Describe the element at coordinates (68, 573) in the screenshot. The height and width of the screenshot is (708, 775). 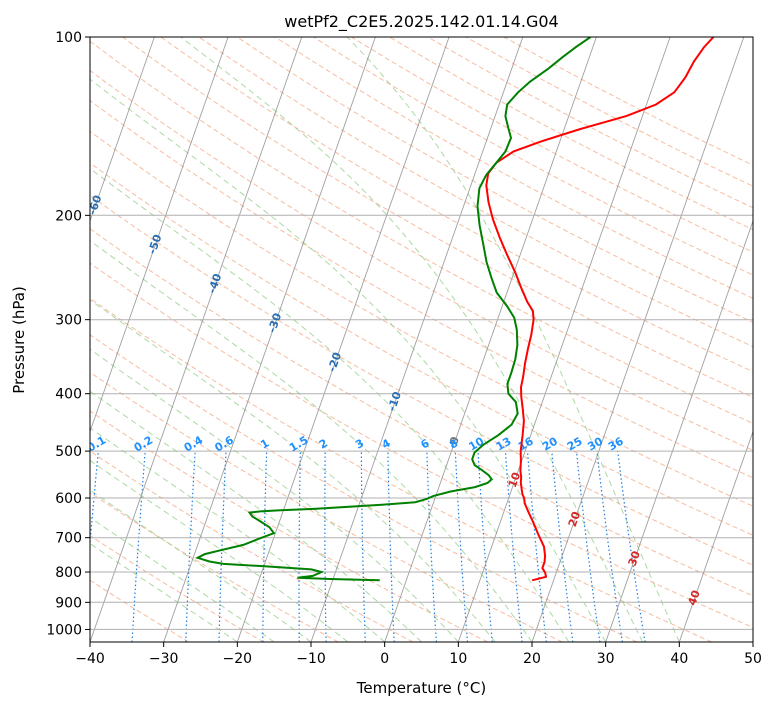
I see `y-tick-label: 800` at that location.